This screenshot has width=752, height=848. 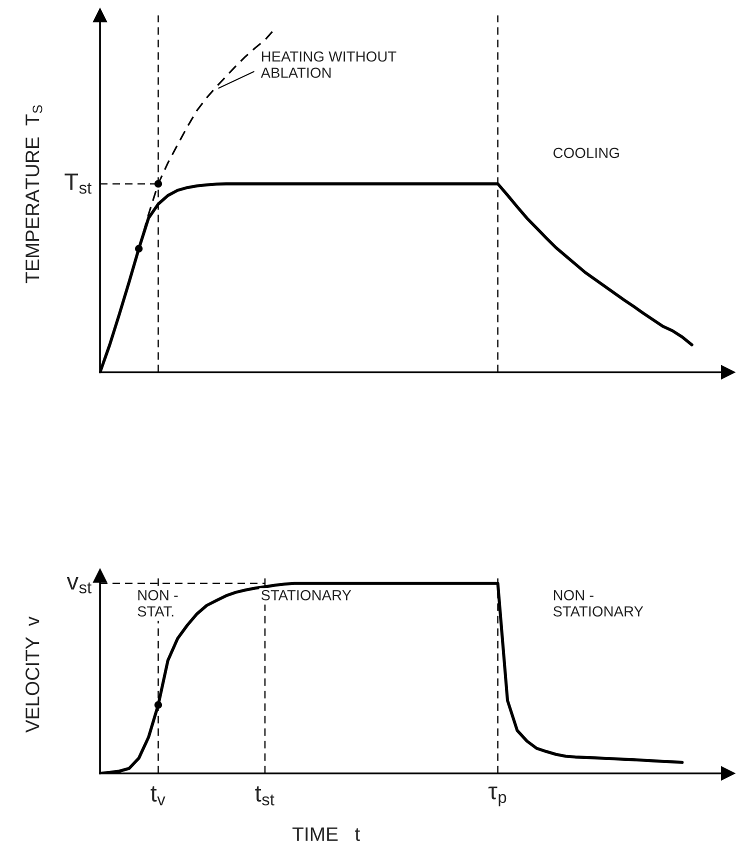 What do you see at coordinates (78, 184) in the screenshot?
I see `ref-line-label: T$_{st}$` at bounding box center [78, 184].